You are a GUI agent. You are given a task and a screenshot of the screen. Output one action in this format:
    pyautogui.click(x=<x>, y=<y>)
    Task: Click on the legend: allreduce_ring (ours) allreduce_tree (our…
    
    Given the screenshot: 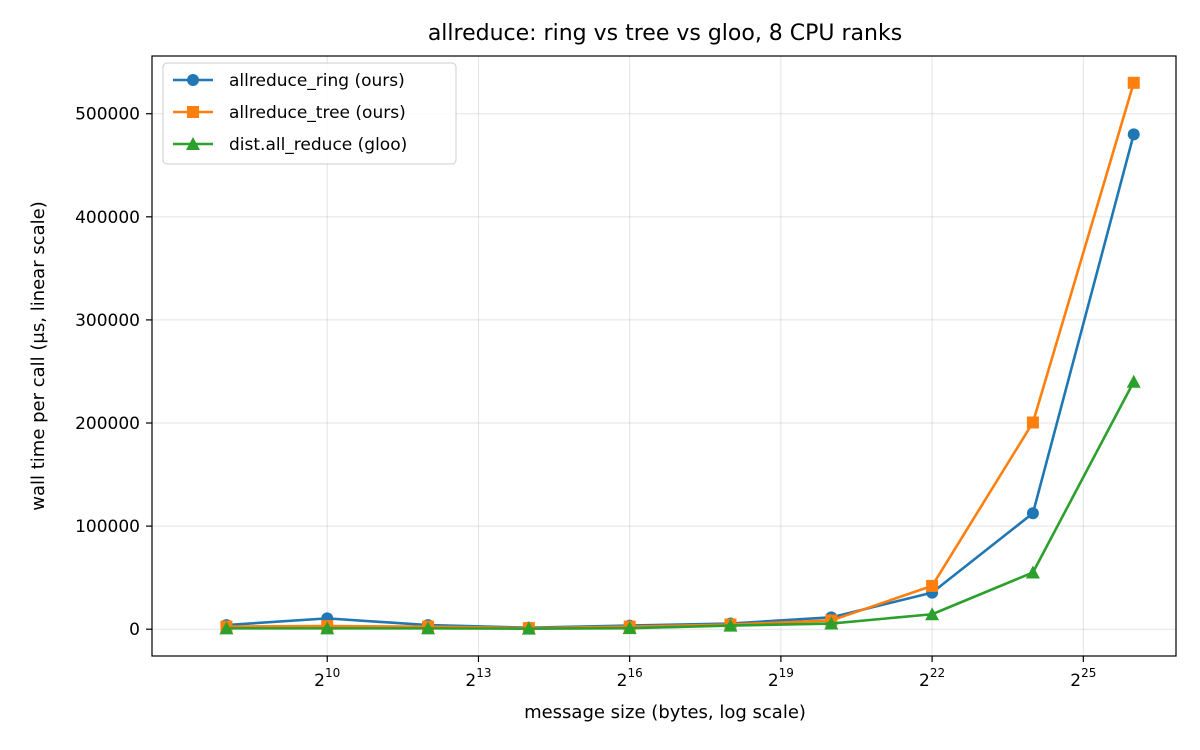 What is the action you would take?
    pyautogui.click(x=309, y=113)
    